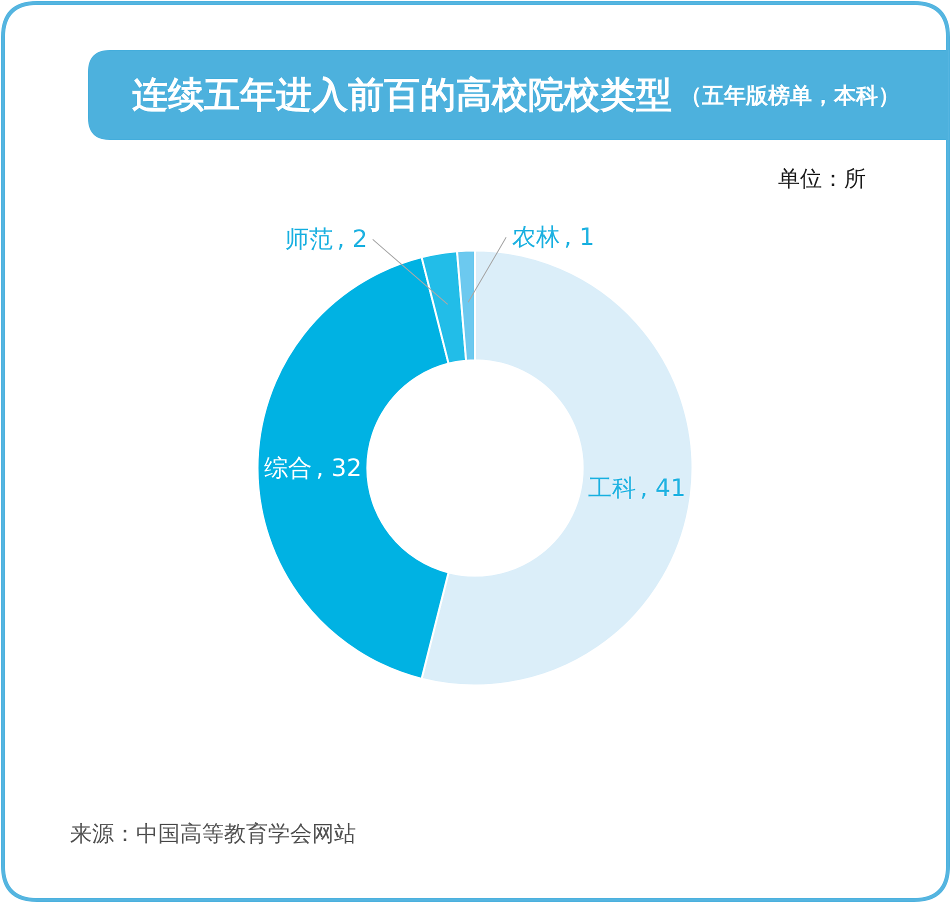 This screenshot has height=904, width=951. I want to click on data-label: , 41, so click(663, 488).